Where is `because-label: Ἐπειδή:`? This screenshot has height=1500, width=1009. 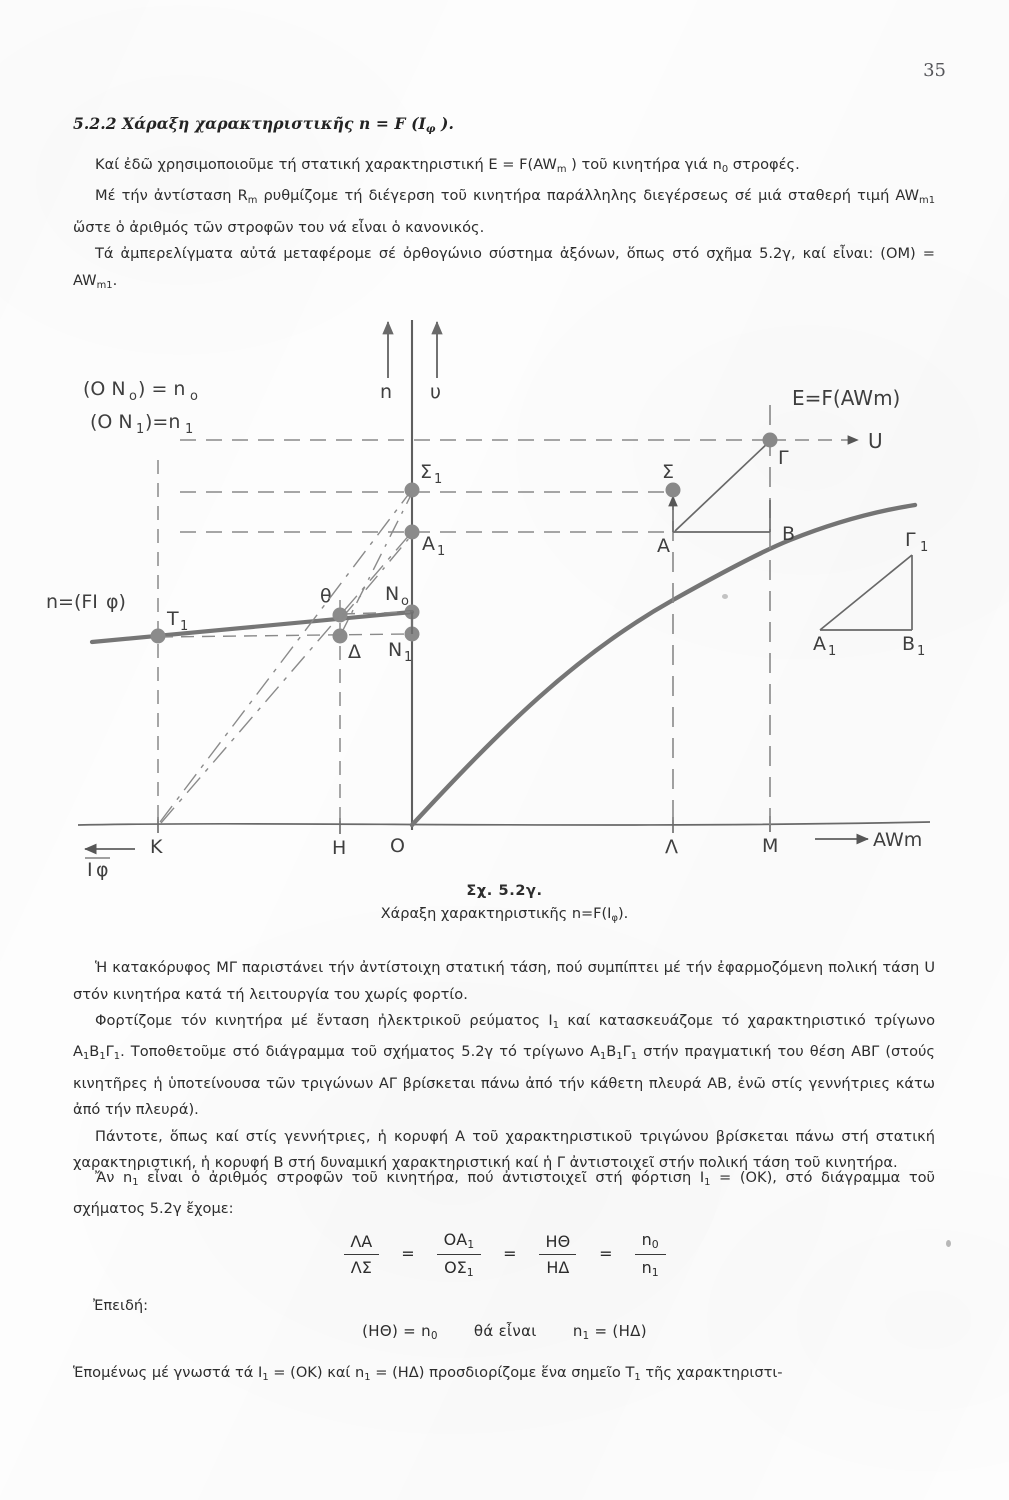
because-label: Ἐπειδή: is located at coordinates (121, 1305).